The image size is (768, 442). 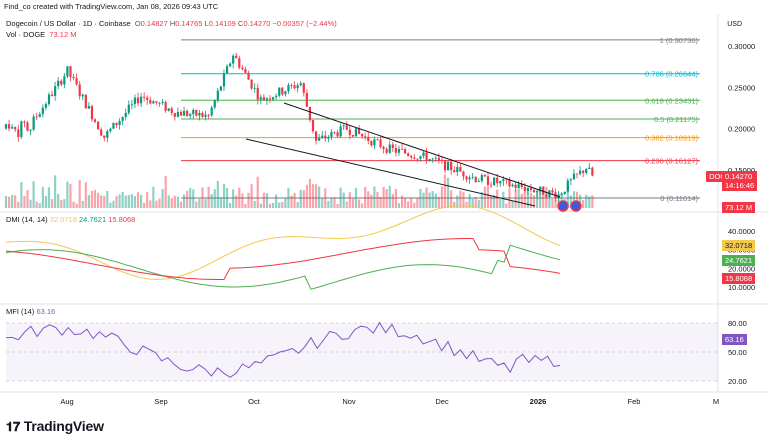 I want to click on mfi-label: MFI (14), so click(x=20, y=311).